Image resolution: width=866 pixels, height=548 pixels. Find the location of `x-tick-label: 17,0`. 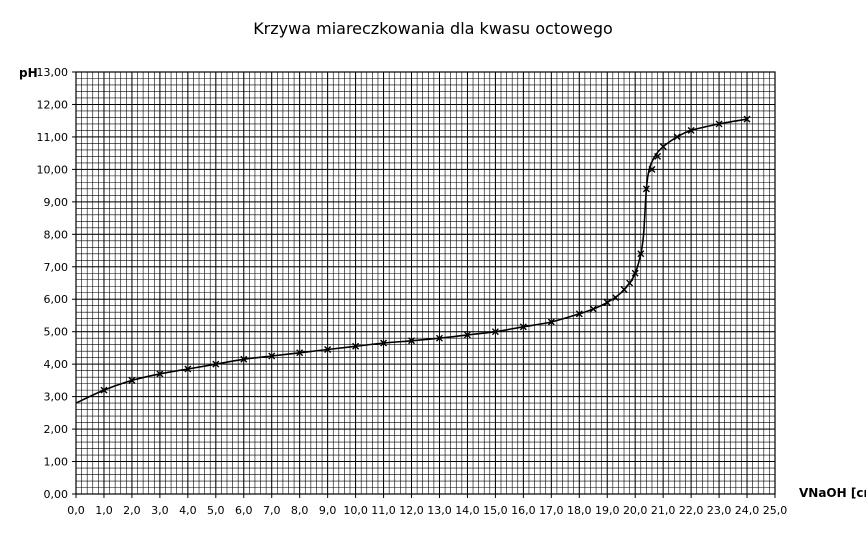

x-tick-label: 17,0 is located at coordinates (551, 510).